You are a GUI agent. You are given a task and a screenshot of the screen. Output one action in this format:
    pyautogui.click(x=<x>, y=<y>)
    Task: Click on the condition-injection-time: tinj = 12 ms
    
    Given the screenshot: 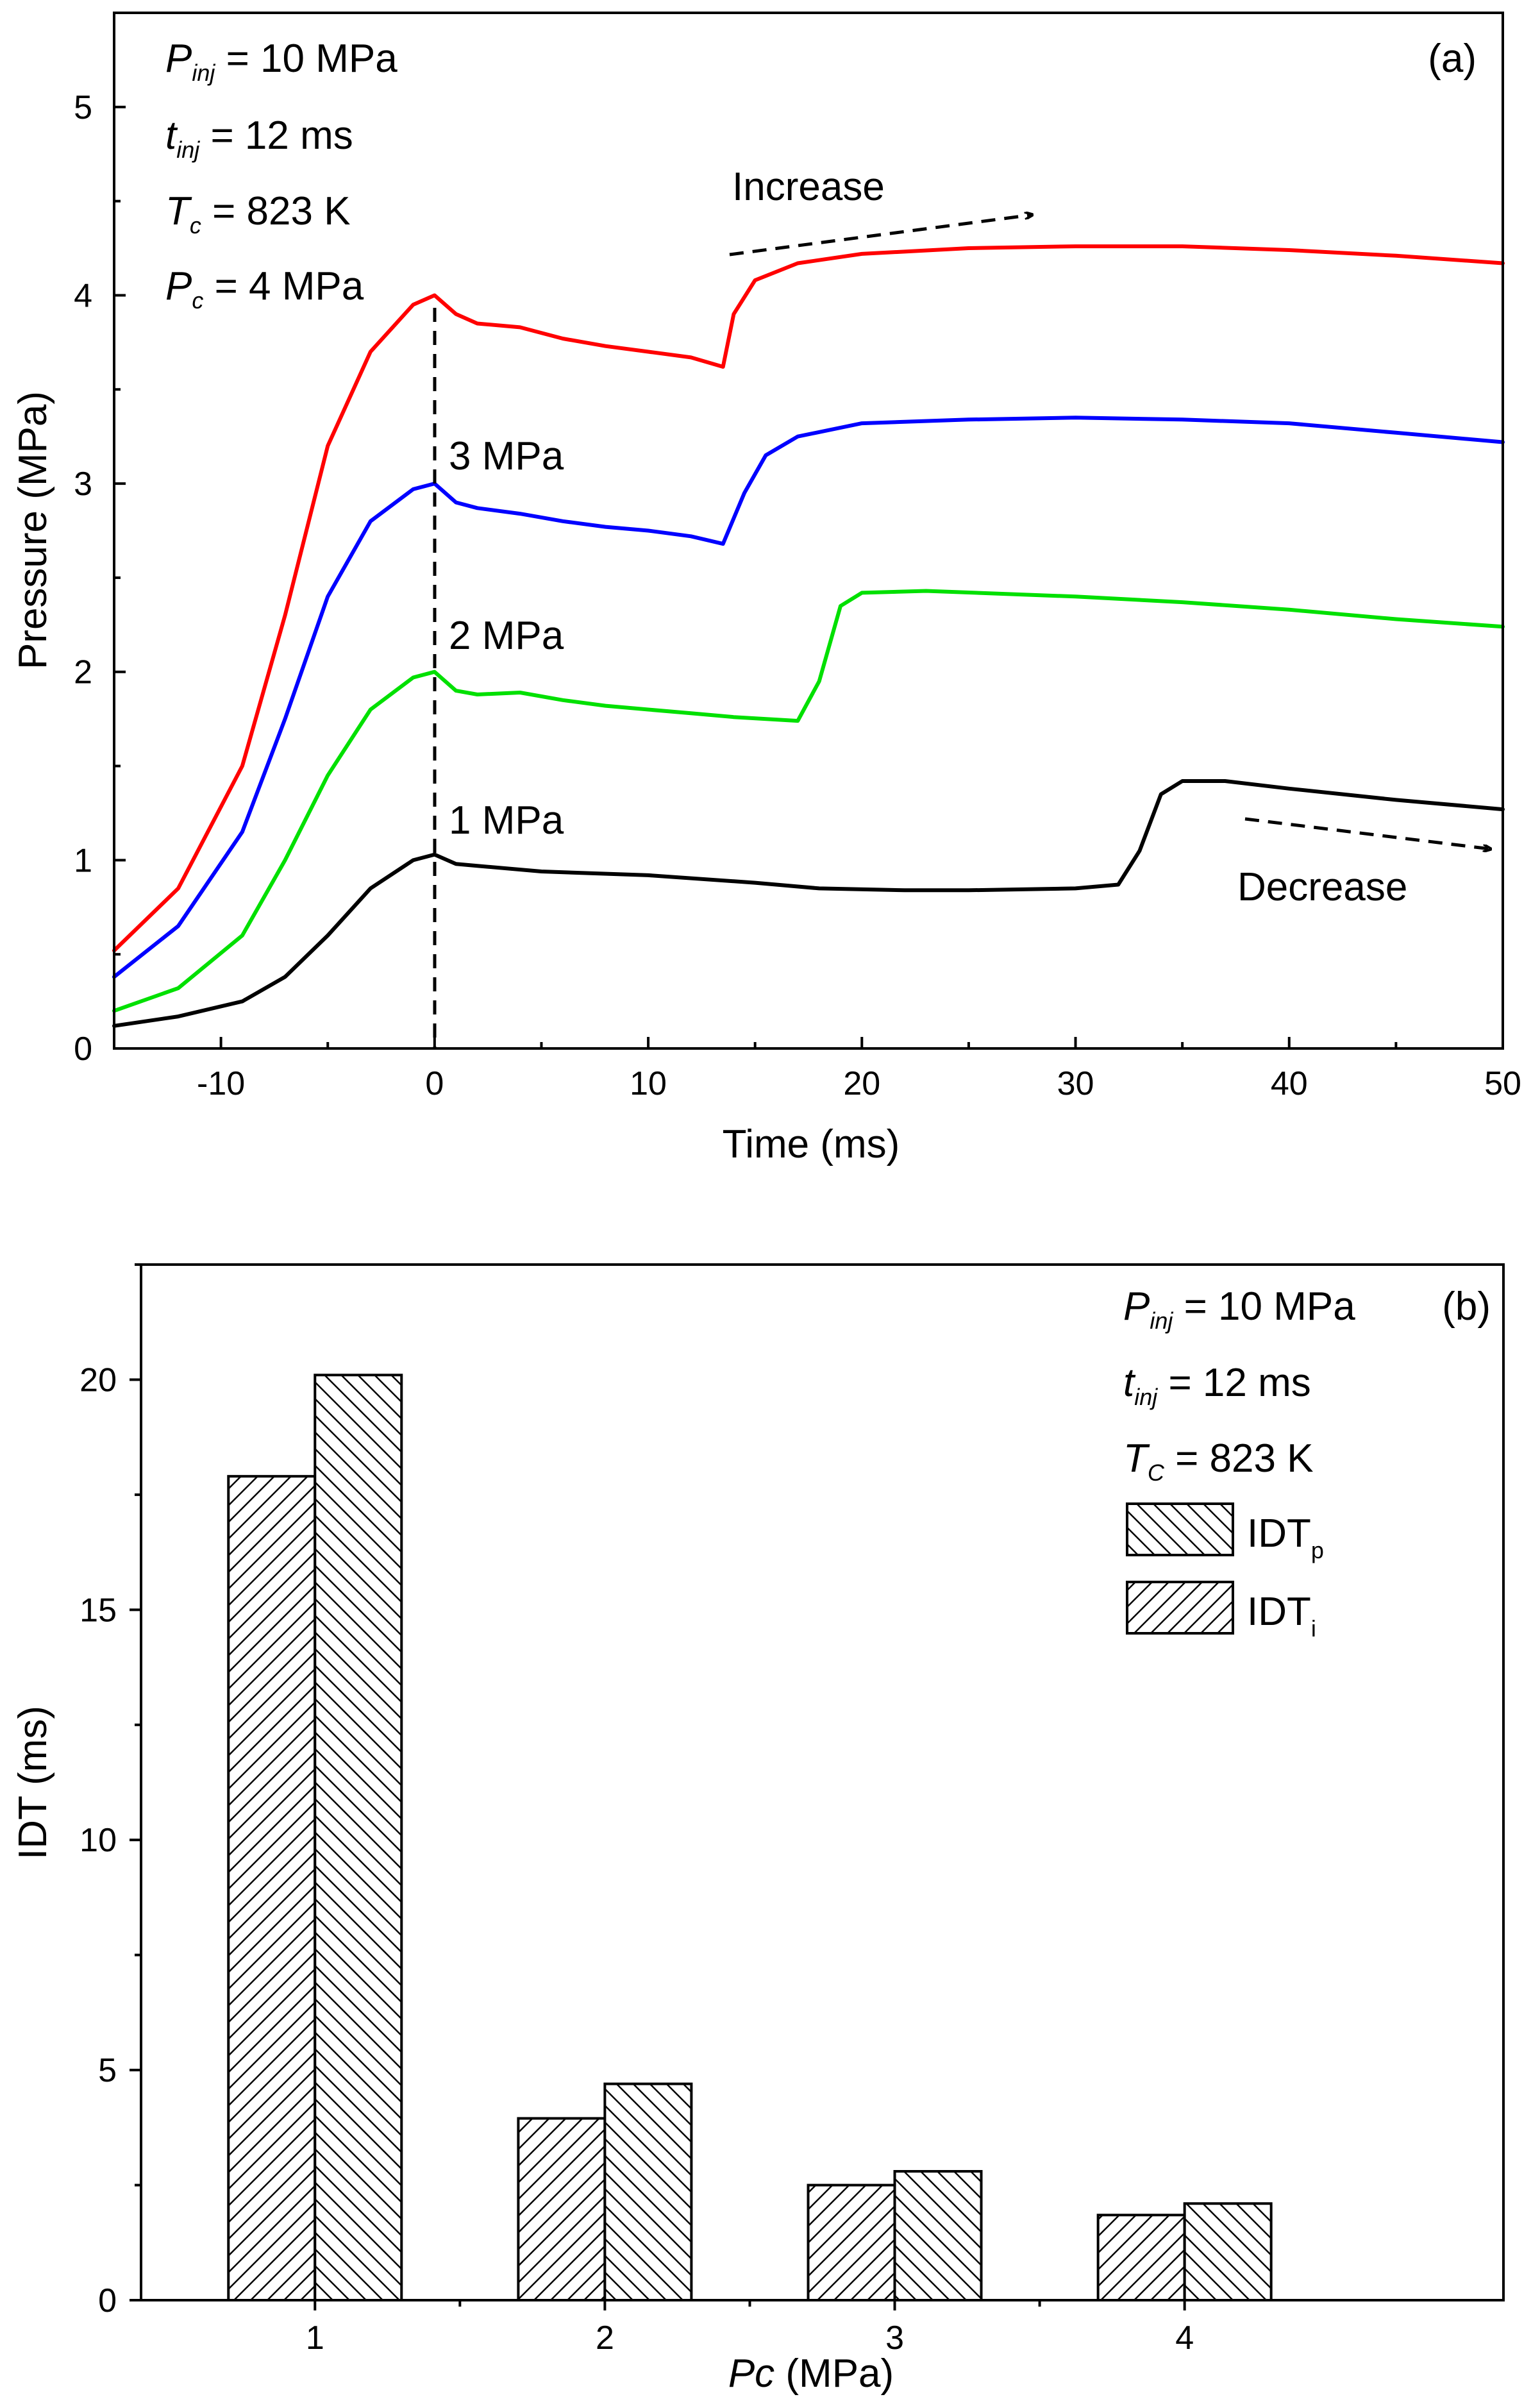 What is the action you would take?
    pyautogui.click(x=259, y=138)
    